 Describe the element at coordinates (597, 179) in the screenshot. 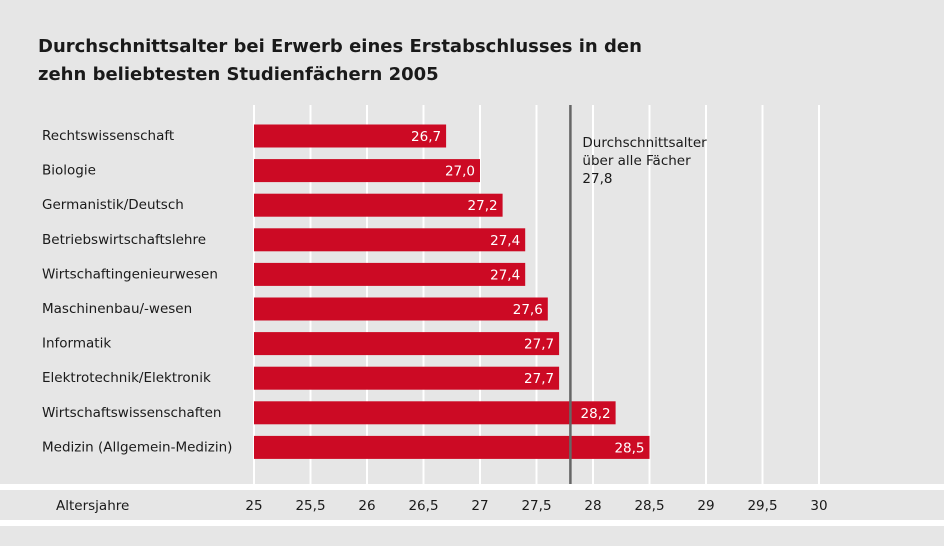

I see `reference-value: 27,8` at that location.